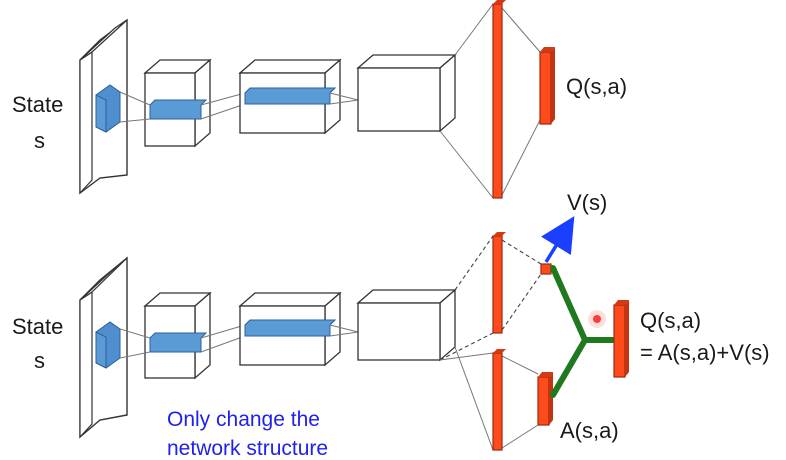 The image size is (786, 460). What do you see at coordinates (545, 399) in the screenshot?
I see `bottom-advantage-output-layer` at bounding box center [545, 399].